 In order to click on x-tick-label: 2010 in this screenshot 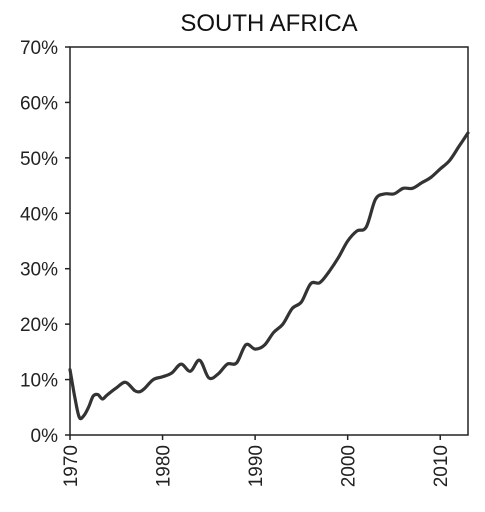, I will do `click(441, 466)`.